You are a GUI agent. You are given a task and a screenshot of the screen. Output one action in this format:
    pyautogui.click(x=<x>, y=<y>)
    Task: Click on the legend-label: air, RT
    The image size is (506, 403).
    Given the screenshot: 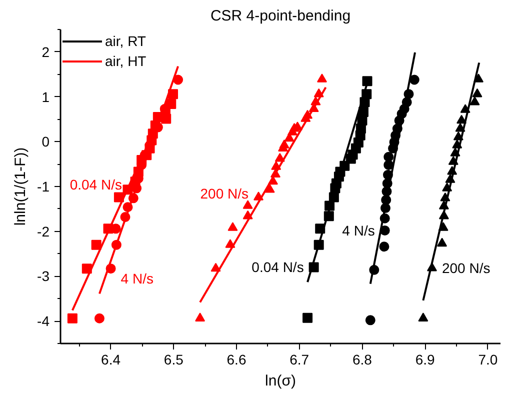 What is the action you would take?
    pyautogui.click(x=125, y=41)
    